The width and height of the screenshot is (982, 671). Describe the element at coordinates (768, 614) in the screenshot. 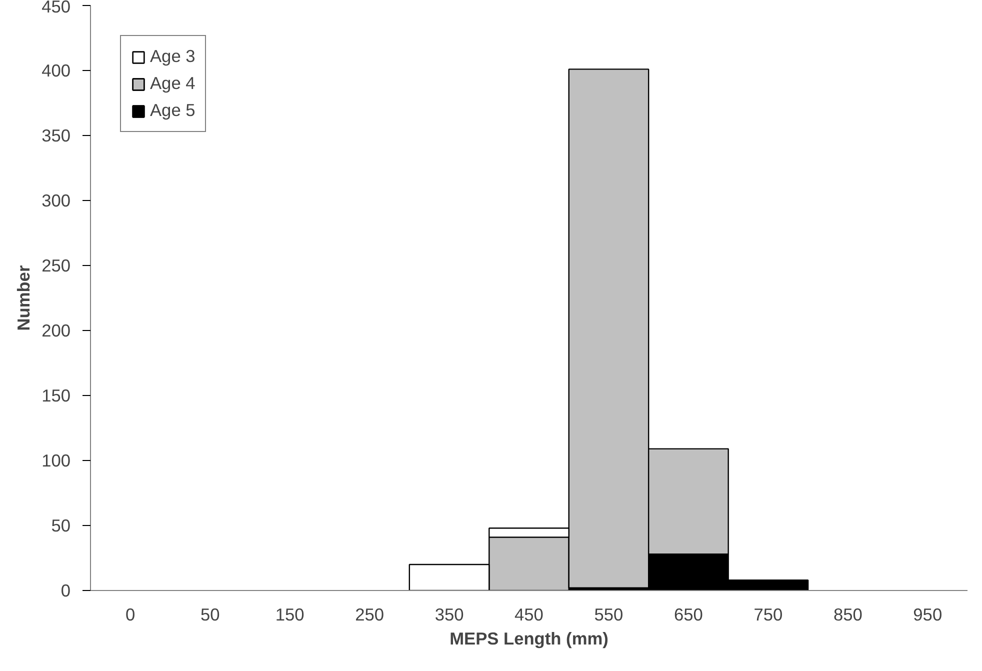

I see `x-tick-label: 750` at that location.